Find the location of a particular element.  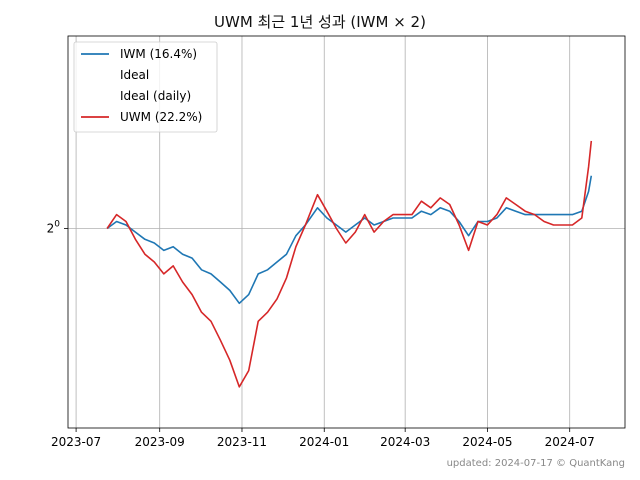

x-tick-label: 2024-03 is located at coordinates (405, 442).